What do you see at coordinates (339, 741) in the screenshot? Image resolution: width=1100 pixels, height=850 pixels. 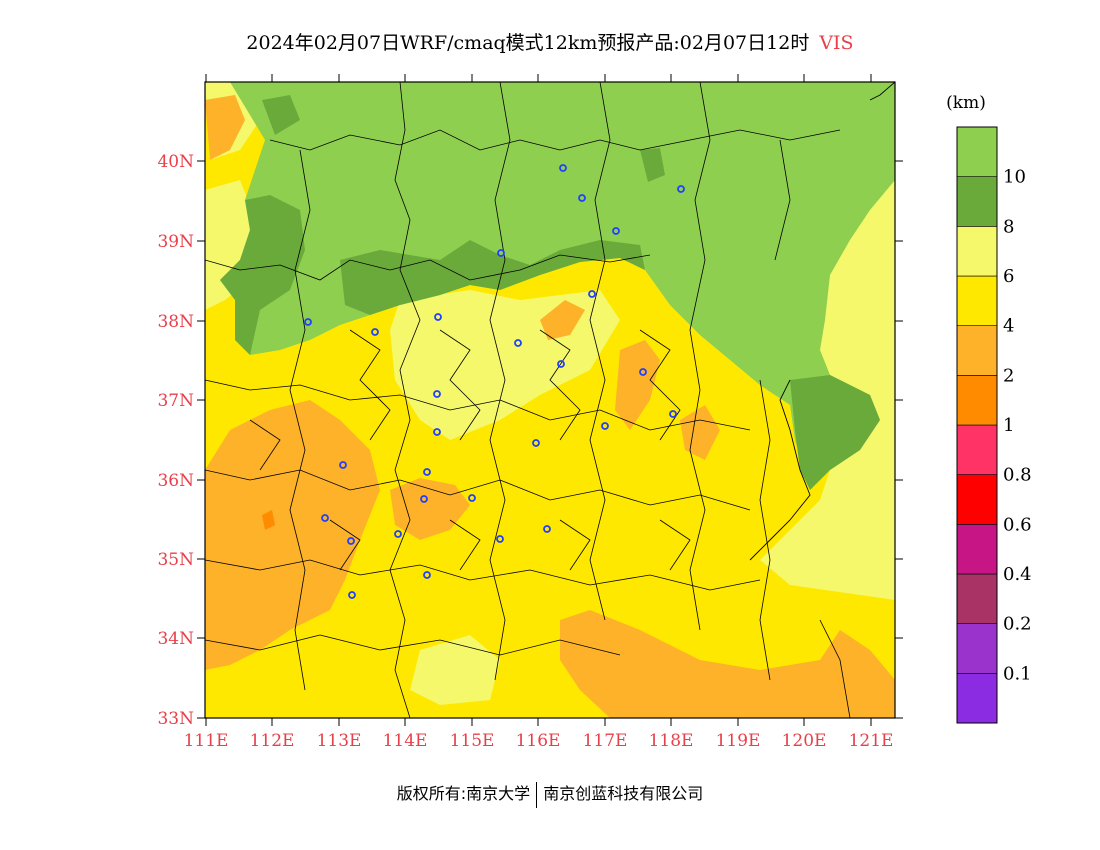 I see `lon-label-113e: 113E` at bounding box center [339, 741].